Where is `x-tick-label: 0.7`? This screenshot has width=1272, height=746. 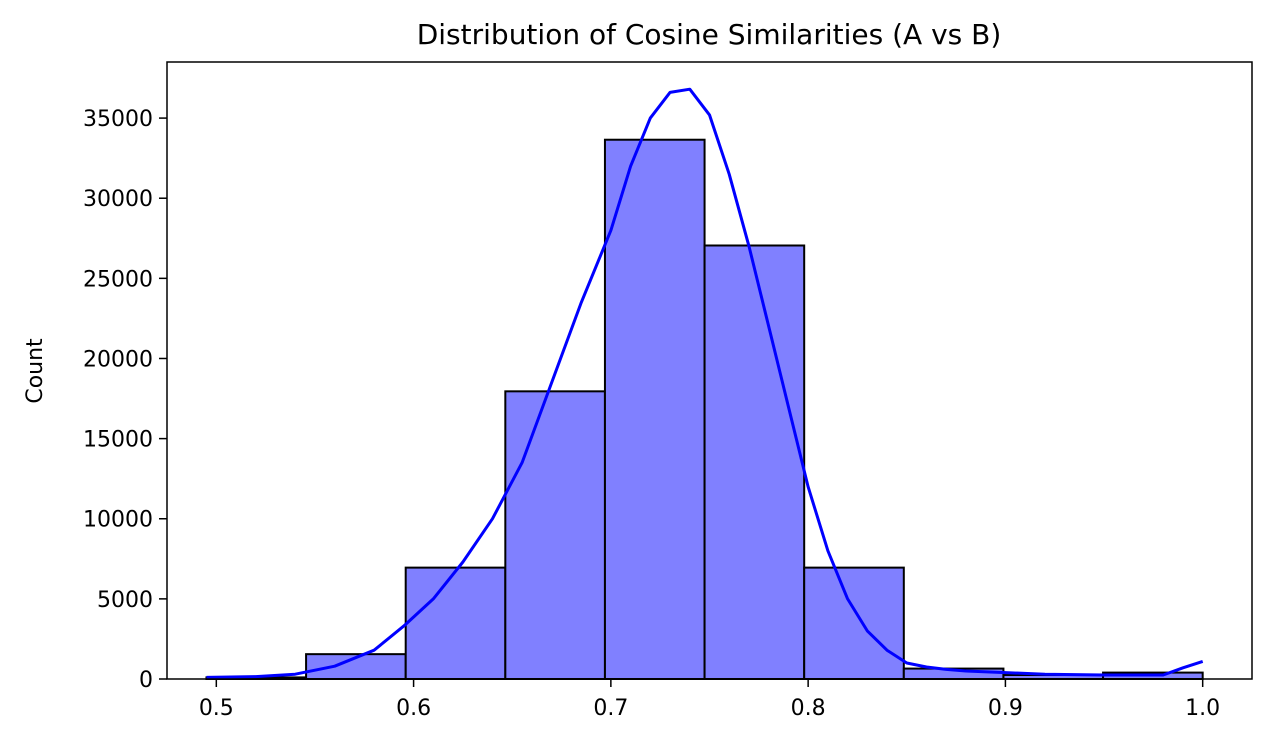
x-tick-label: 0.7 is located at coordinates (610, 708).